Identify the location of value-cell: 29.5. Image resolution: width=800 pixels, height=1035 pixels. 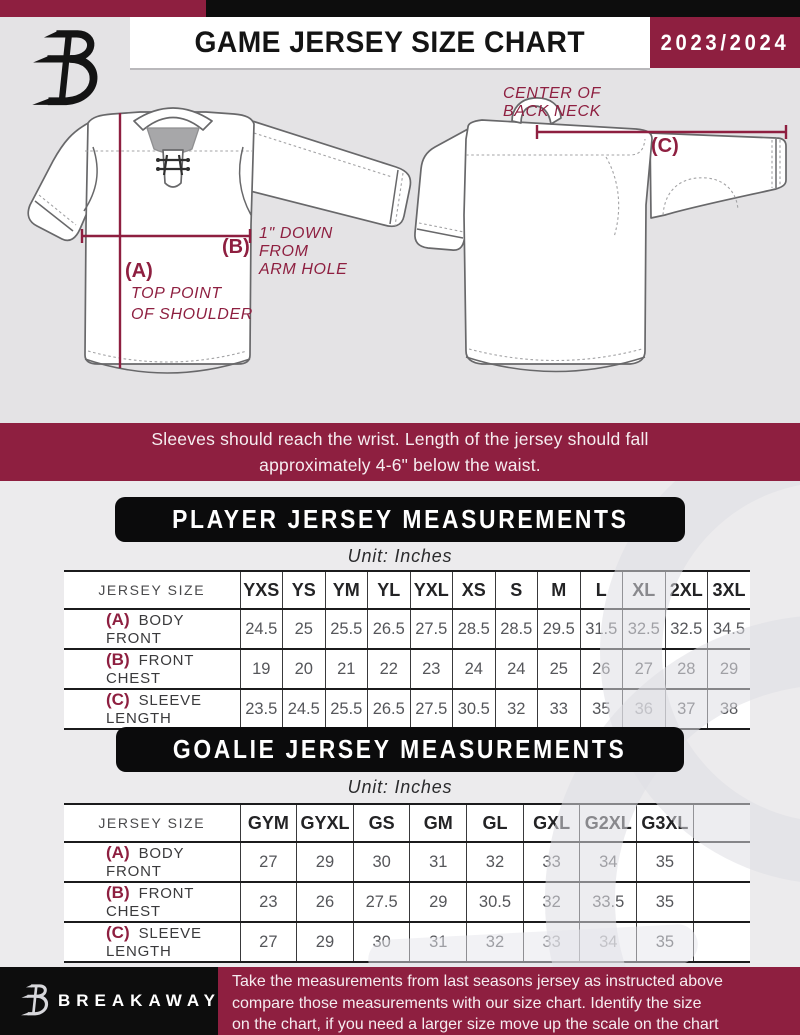
(558, 628).